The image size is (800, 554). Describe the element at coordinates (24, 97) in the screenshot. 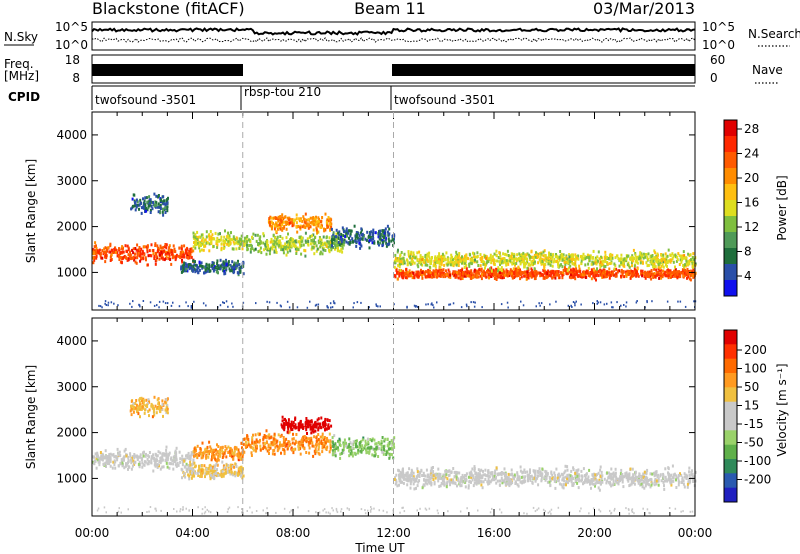

I see `cpid-label: CPID` at that location.